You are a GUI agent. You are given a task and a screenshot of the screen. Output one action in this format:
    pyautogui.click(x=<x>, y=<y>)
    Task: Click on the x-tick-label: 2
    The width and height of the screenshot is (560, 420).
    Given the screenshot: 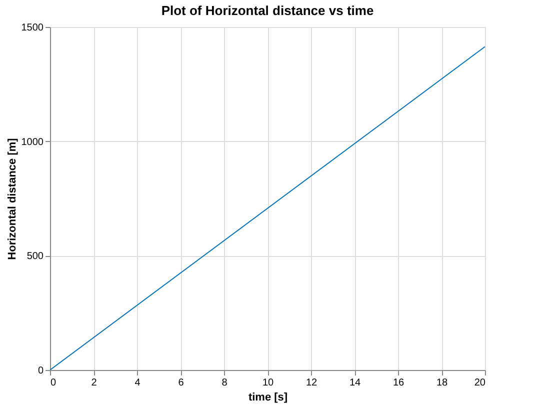 What is the action you would take?
    pyautogui.click(x=94, y=383)
    